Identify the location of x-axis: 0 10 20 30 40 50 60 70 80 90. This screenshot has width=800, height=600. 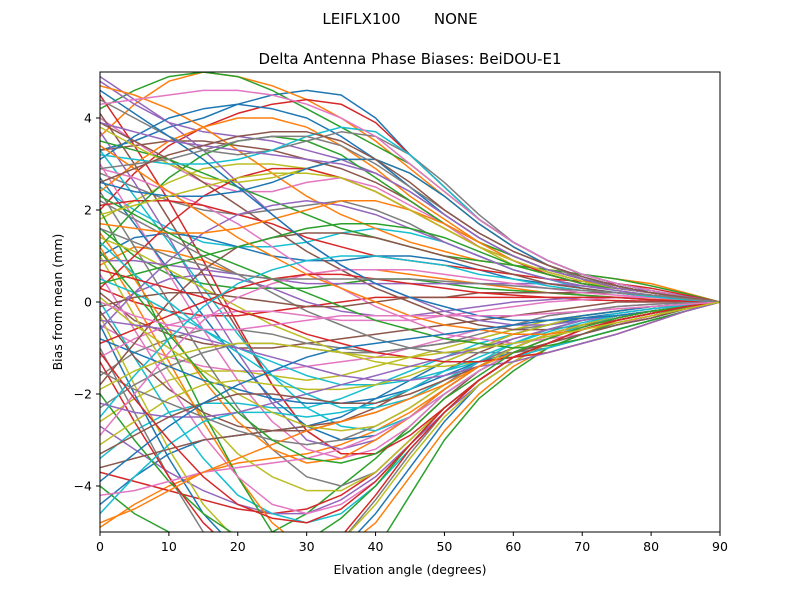
(412, 543).